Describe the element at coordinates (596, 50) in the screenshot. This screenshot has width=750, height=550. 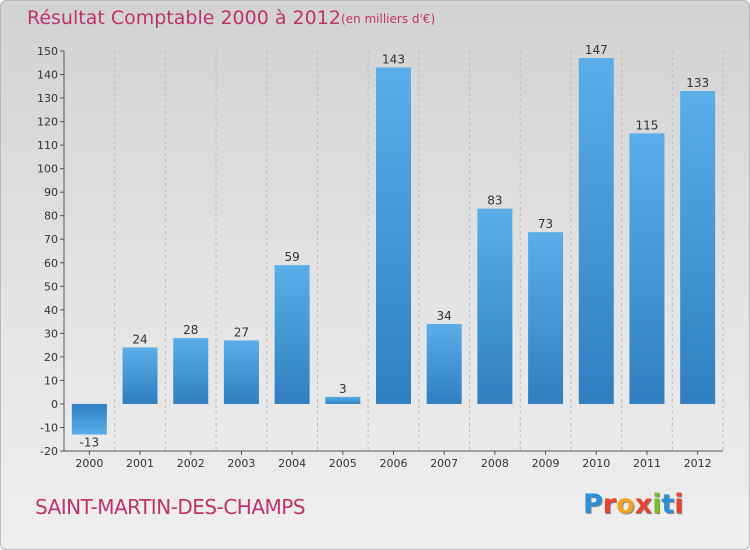
I see `data-label: 147` at that location.